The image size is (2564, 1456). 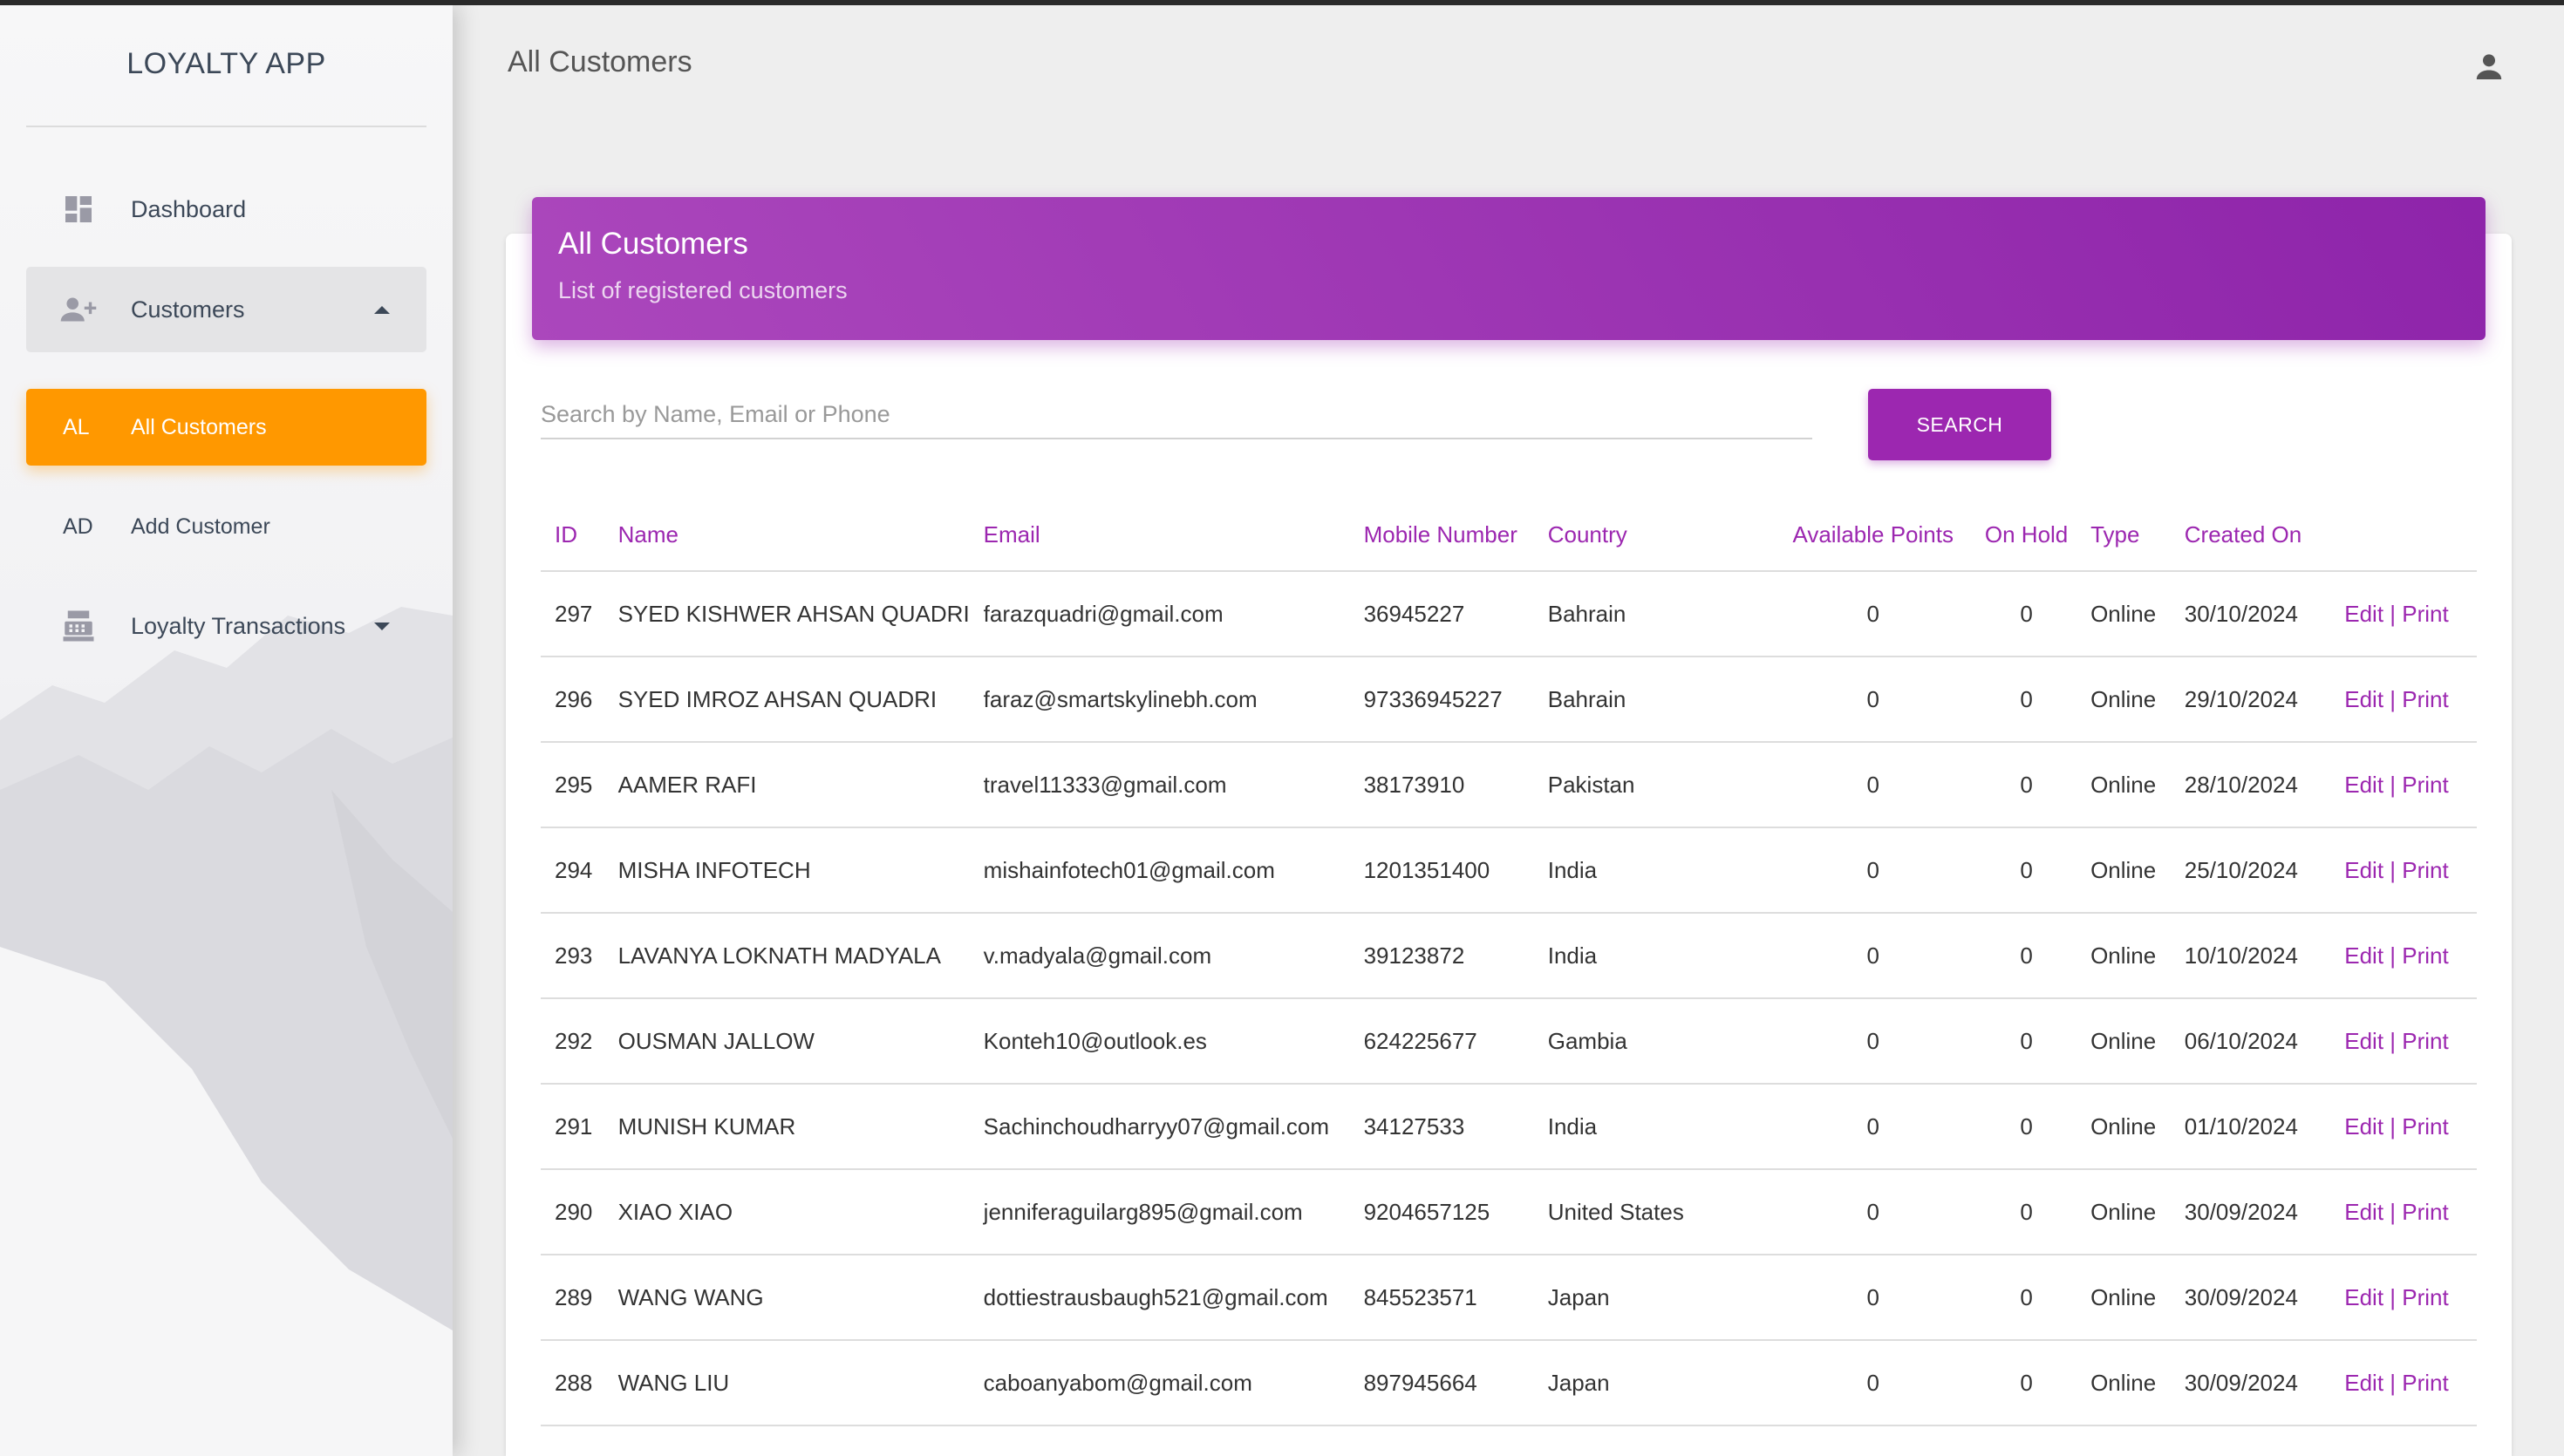 What do you see at coordinates (653, 244) in the screenshot?
I see `card-title: All Customers` at bounding box center [653, 244].